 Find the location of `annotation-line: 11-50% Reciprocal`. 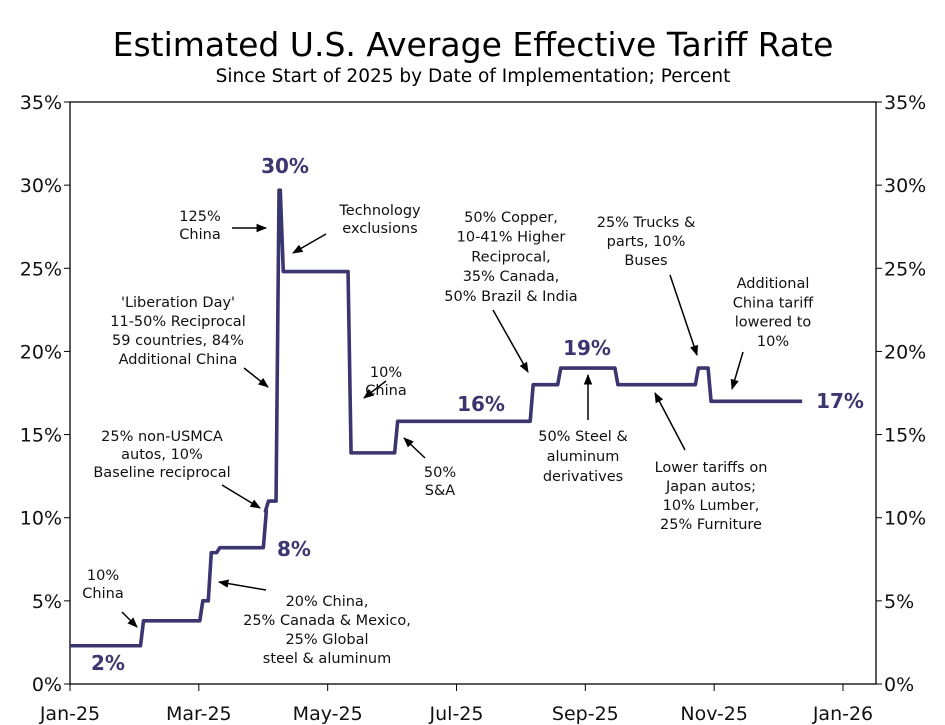

annotation-line: 11-50% Reciprocal is located at coordinates (177, 322).